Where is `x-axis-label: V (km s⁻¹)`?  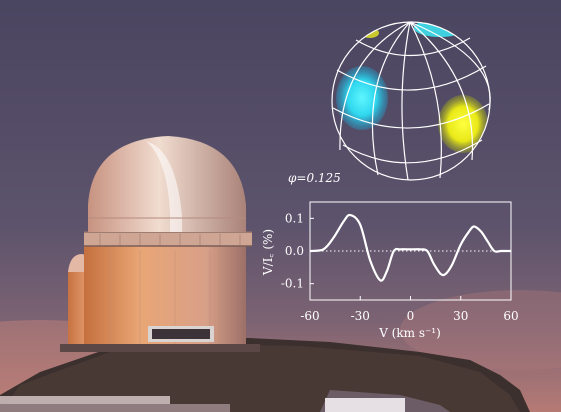
x-axis-label: V (km s⁻¹) is located at coordinates (409, 333).